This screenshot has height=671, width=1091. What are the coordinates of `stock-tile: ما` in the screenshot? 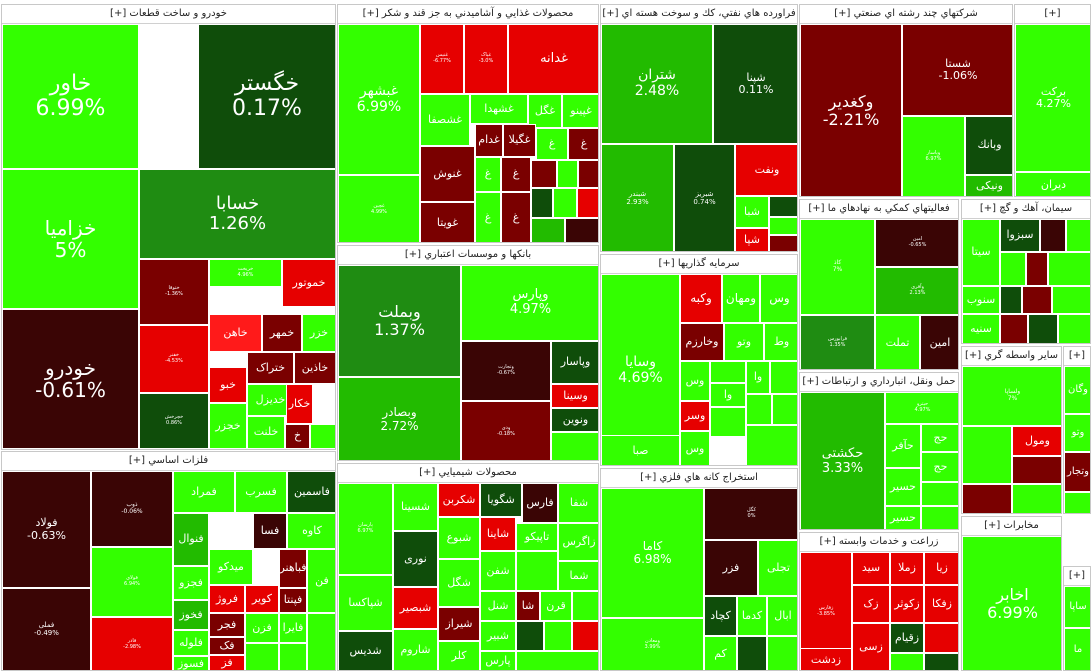 It's located at (1077, 649).